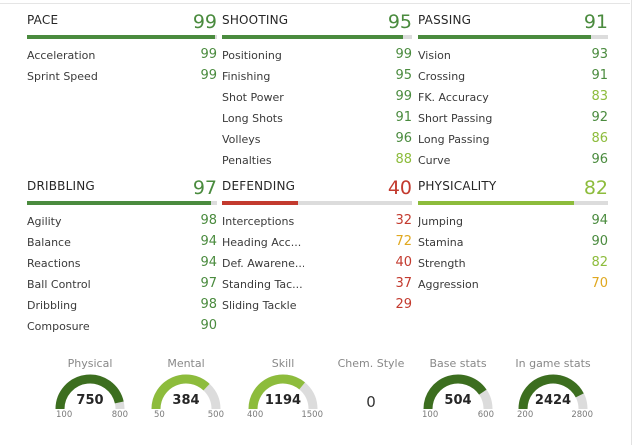 This screenshot has width=633, height=445. Describe the element at coordinates (595, 188) in the screenshot. I see `stat-block-value: 82` at that location.